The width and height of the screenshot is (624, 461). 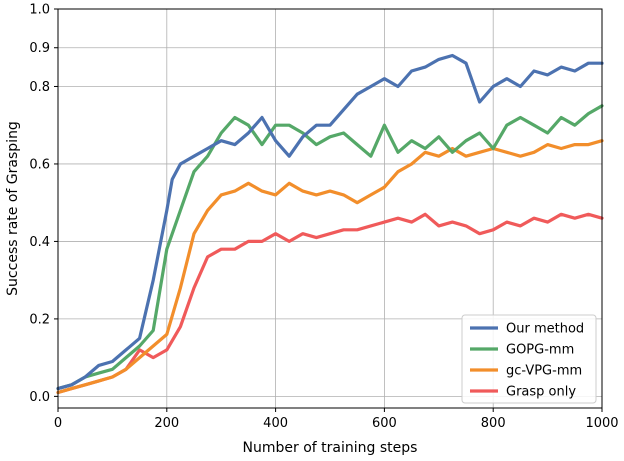 I want to click on x-tick-label: 0, so click(x=58, y=423).